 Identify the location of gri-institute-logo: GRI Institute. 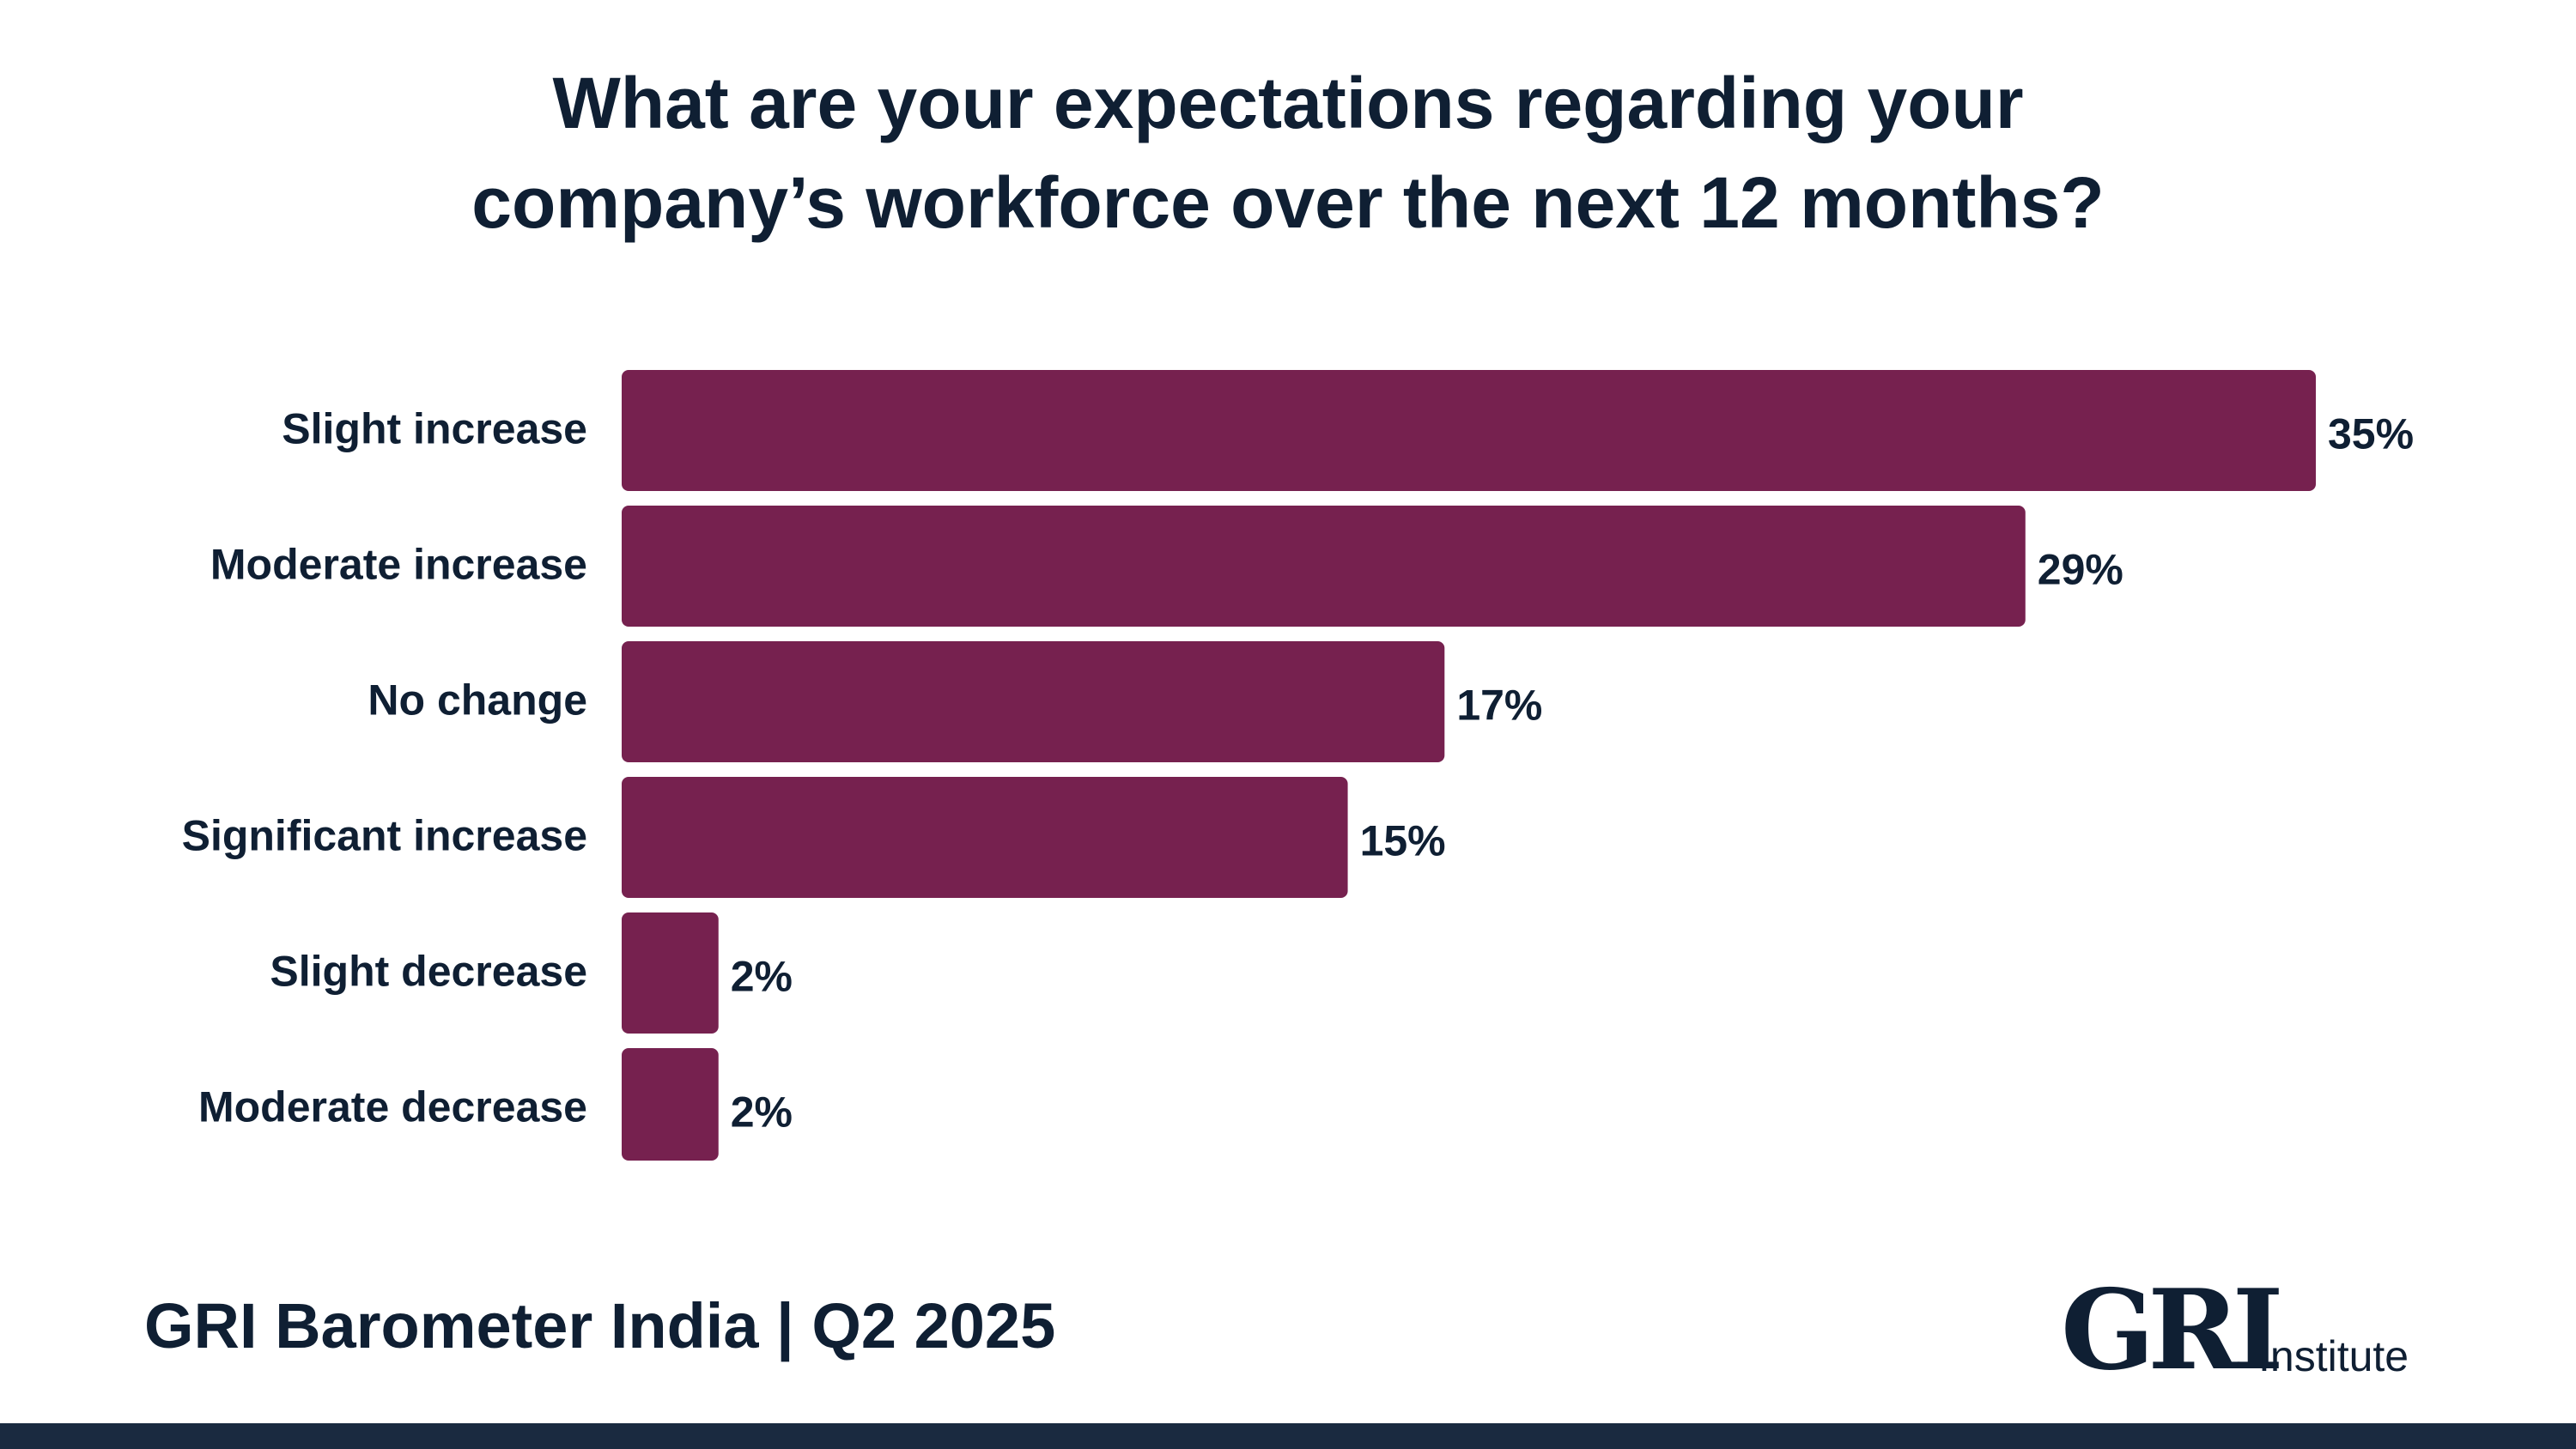
(2254, 1331).